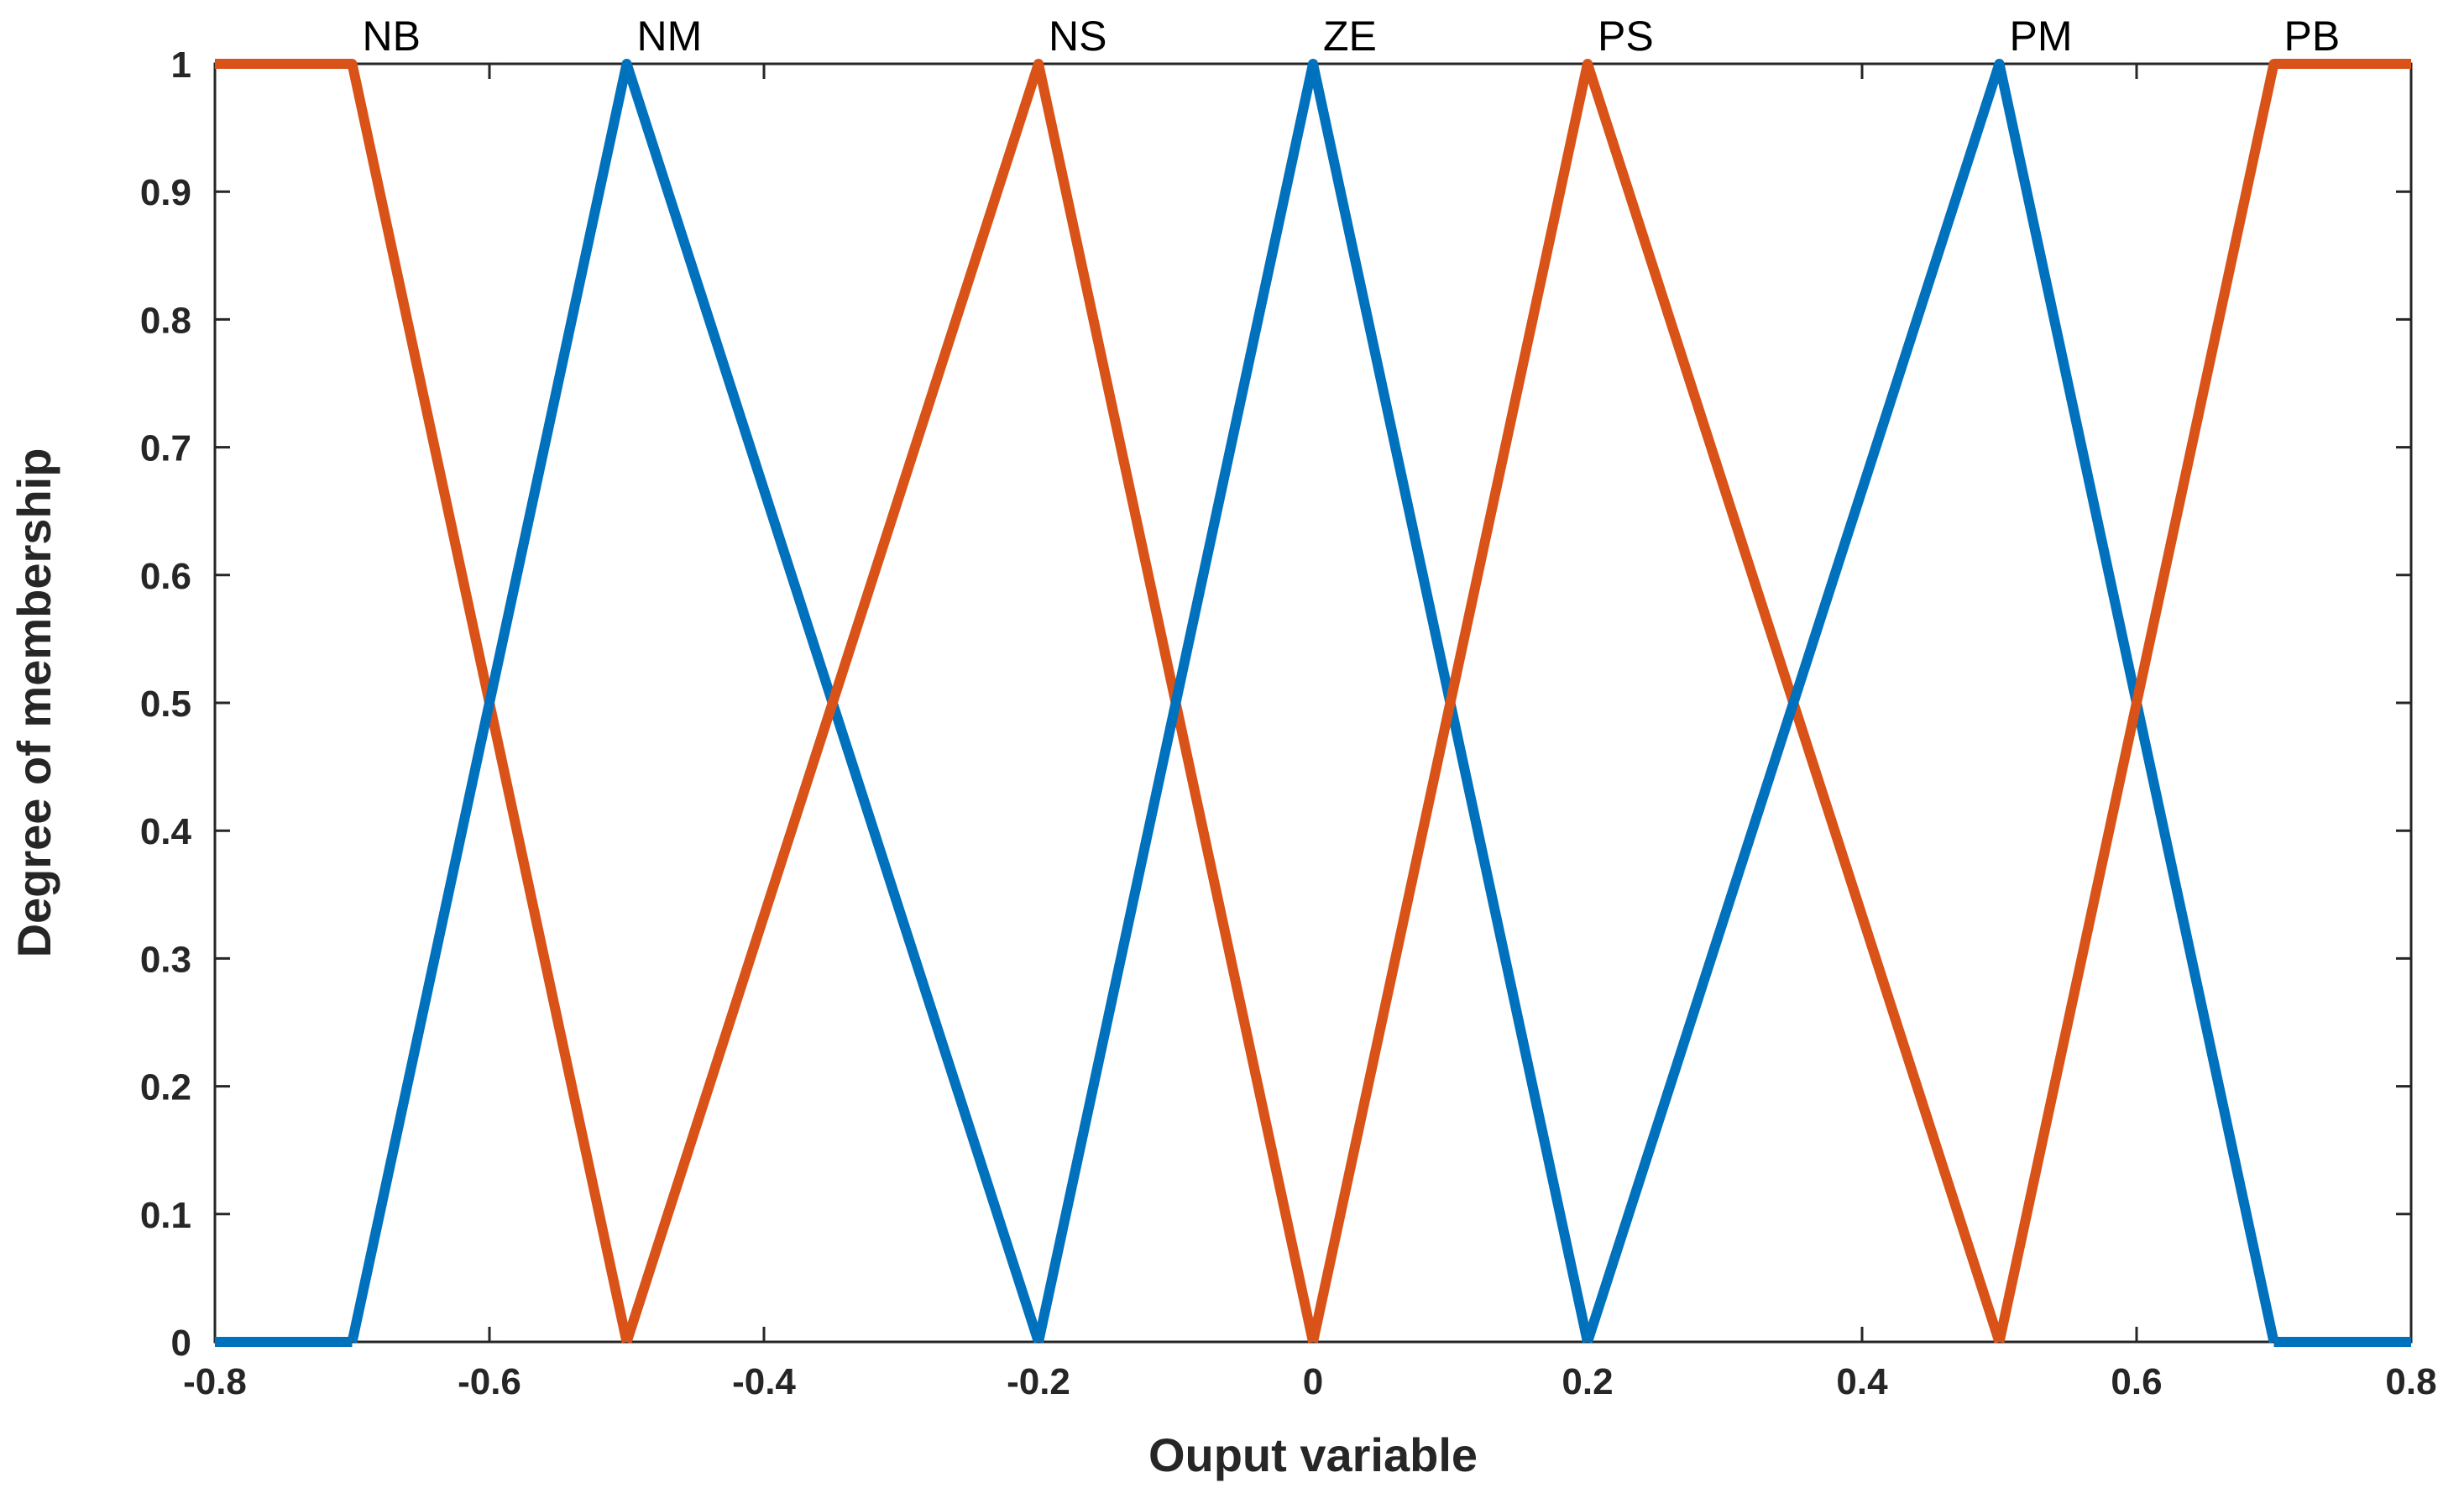  I want to click on y-tick-label: 0.8, so click(165, 320).